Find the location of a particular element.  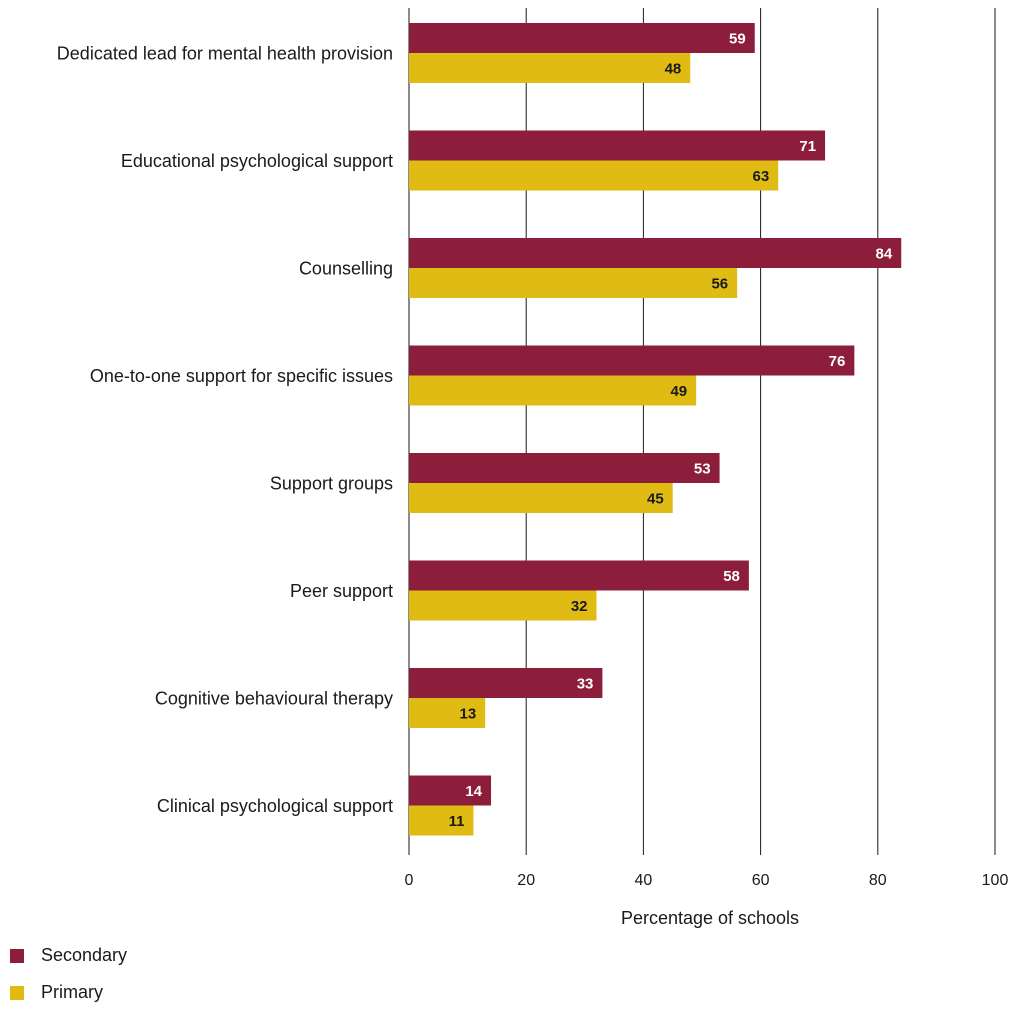

category-label: Support groups is located at coordinates (331, 484).